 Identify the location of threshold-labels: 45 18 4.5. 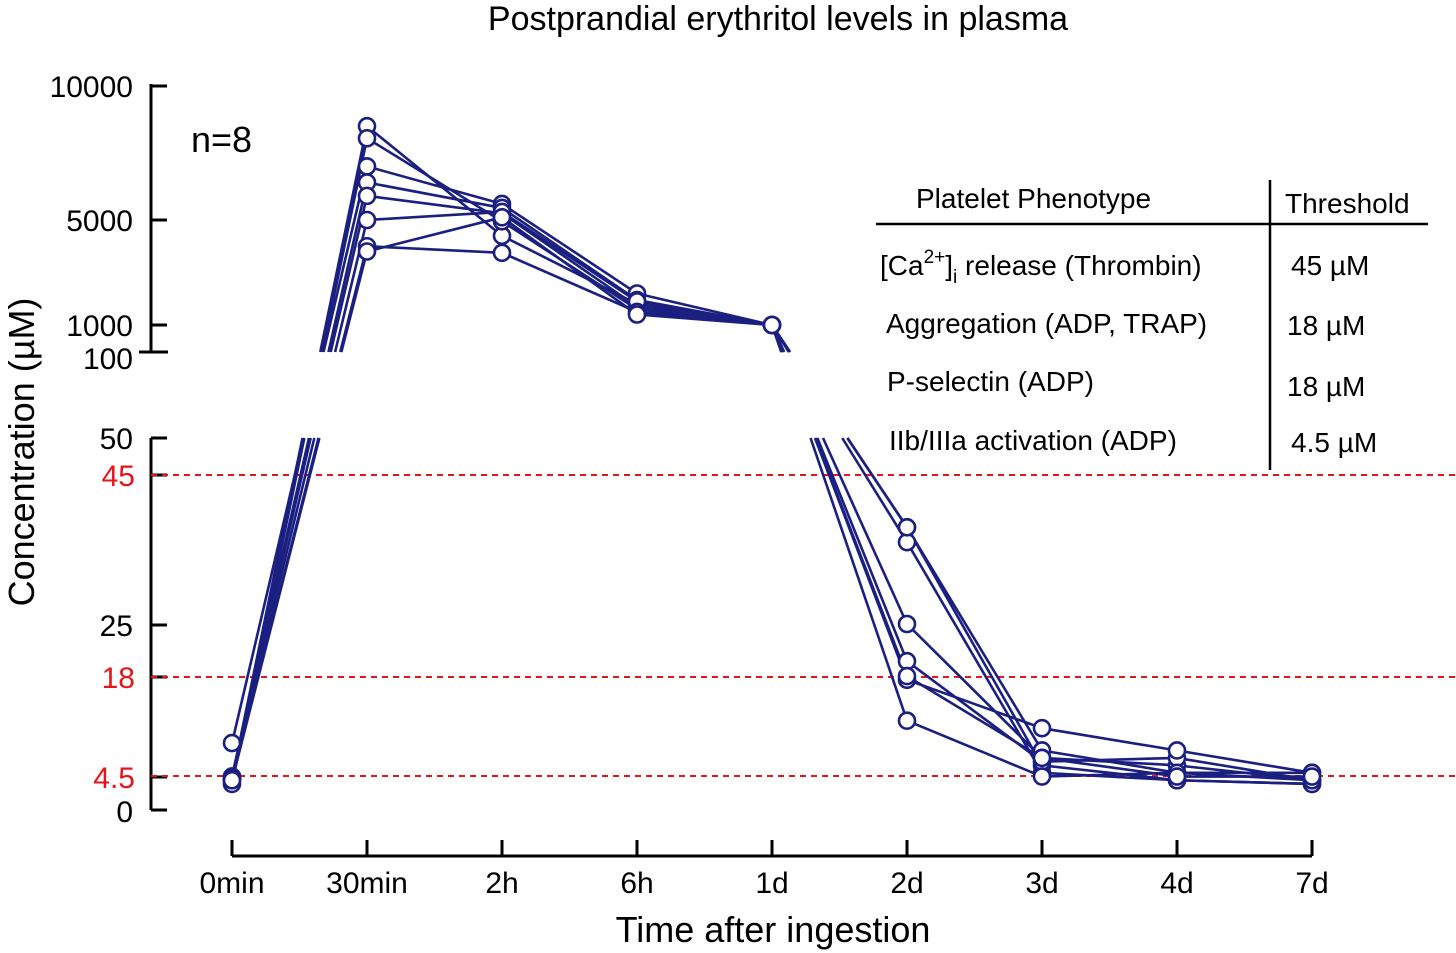
(114, 627).